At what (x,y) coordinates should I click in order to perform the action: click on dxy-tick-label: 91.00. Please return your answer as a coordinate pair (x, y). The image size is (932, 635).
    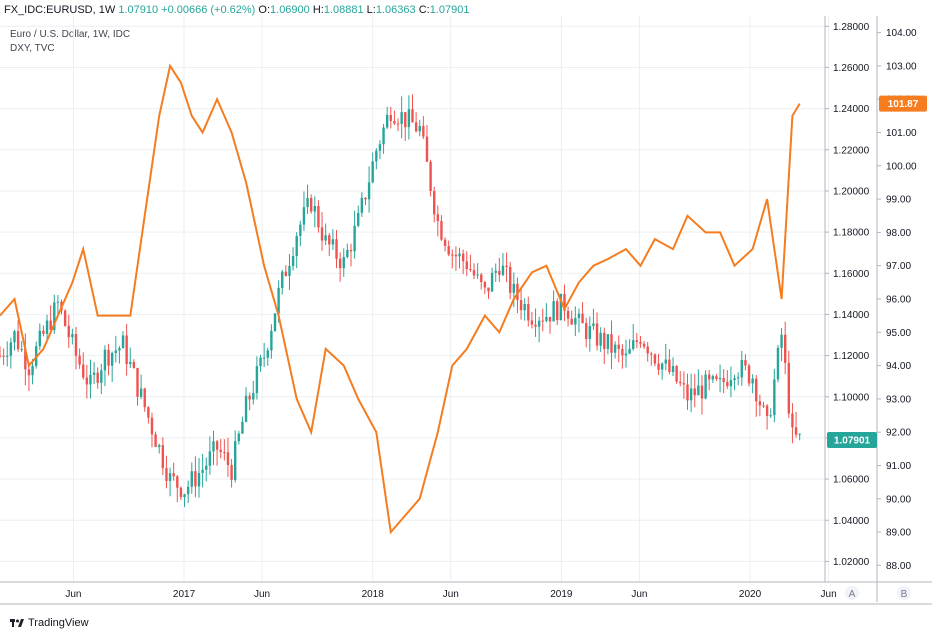
    Looking at the image, I should click on (898, 466).